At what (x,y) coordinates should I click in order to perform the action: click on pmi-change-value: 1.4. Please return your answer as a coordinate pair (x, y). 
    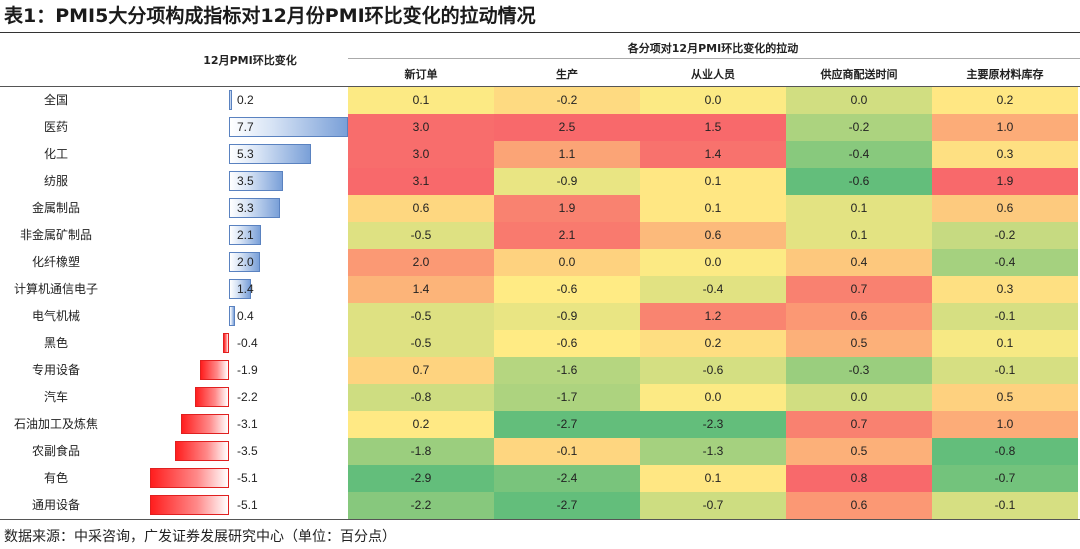
    Looking at the image, I should click on (245, 289).